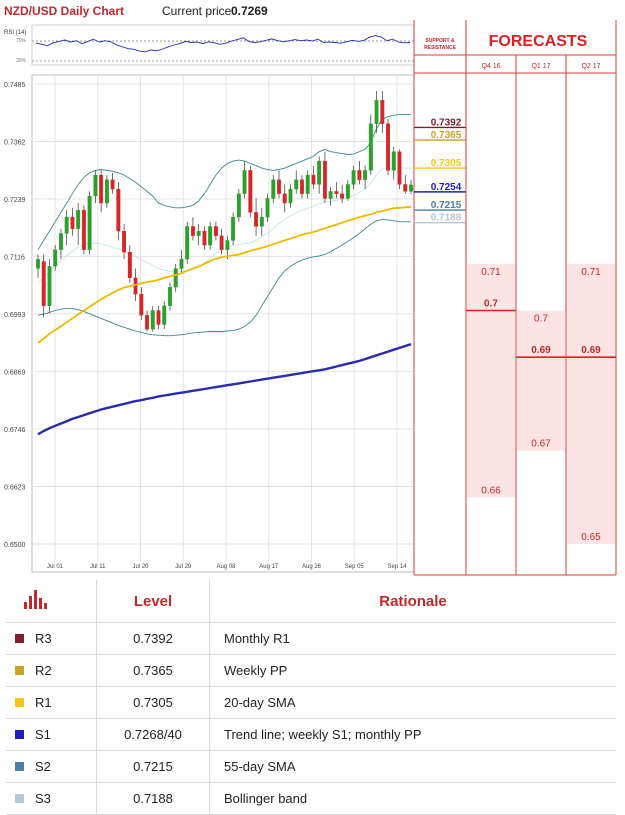  What do you see at coordinates (412, 766) in the screenshot?
I see `level-rationale: 55-day SMA` at bounding box center [412, 766].